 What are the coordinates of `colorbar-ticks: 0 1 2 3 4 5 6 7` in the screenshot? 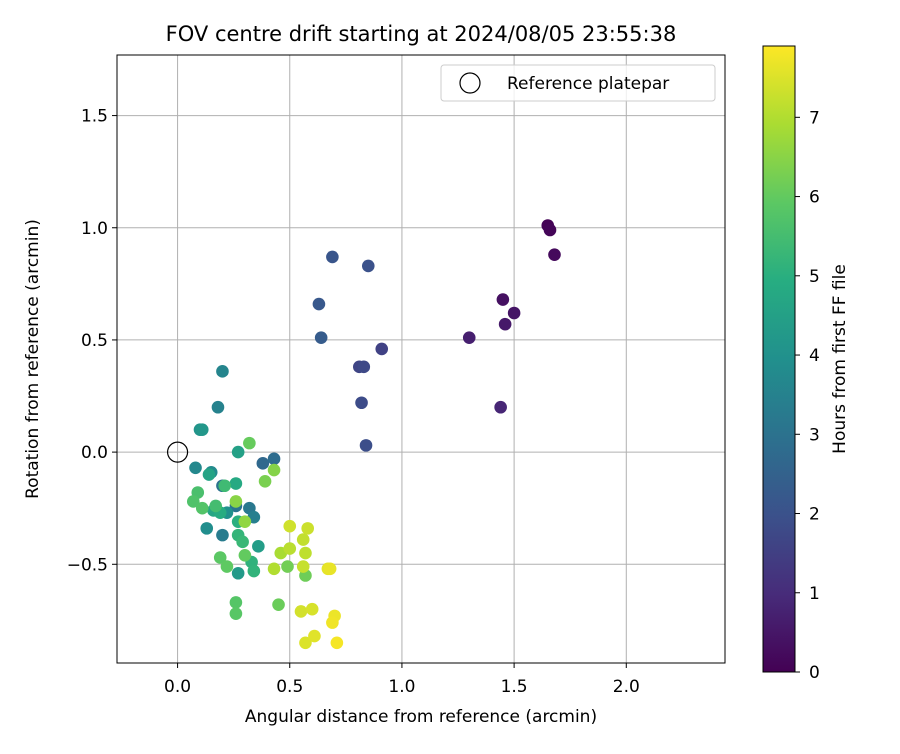 It's located at (807, 395).